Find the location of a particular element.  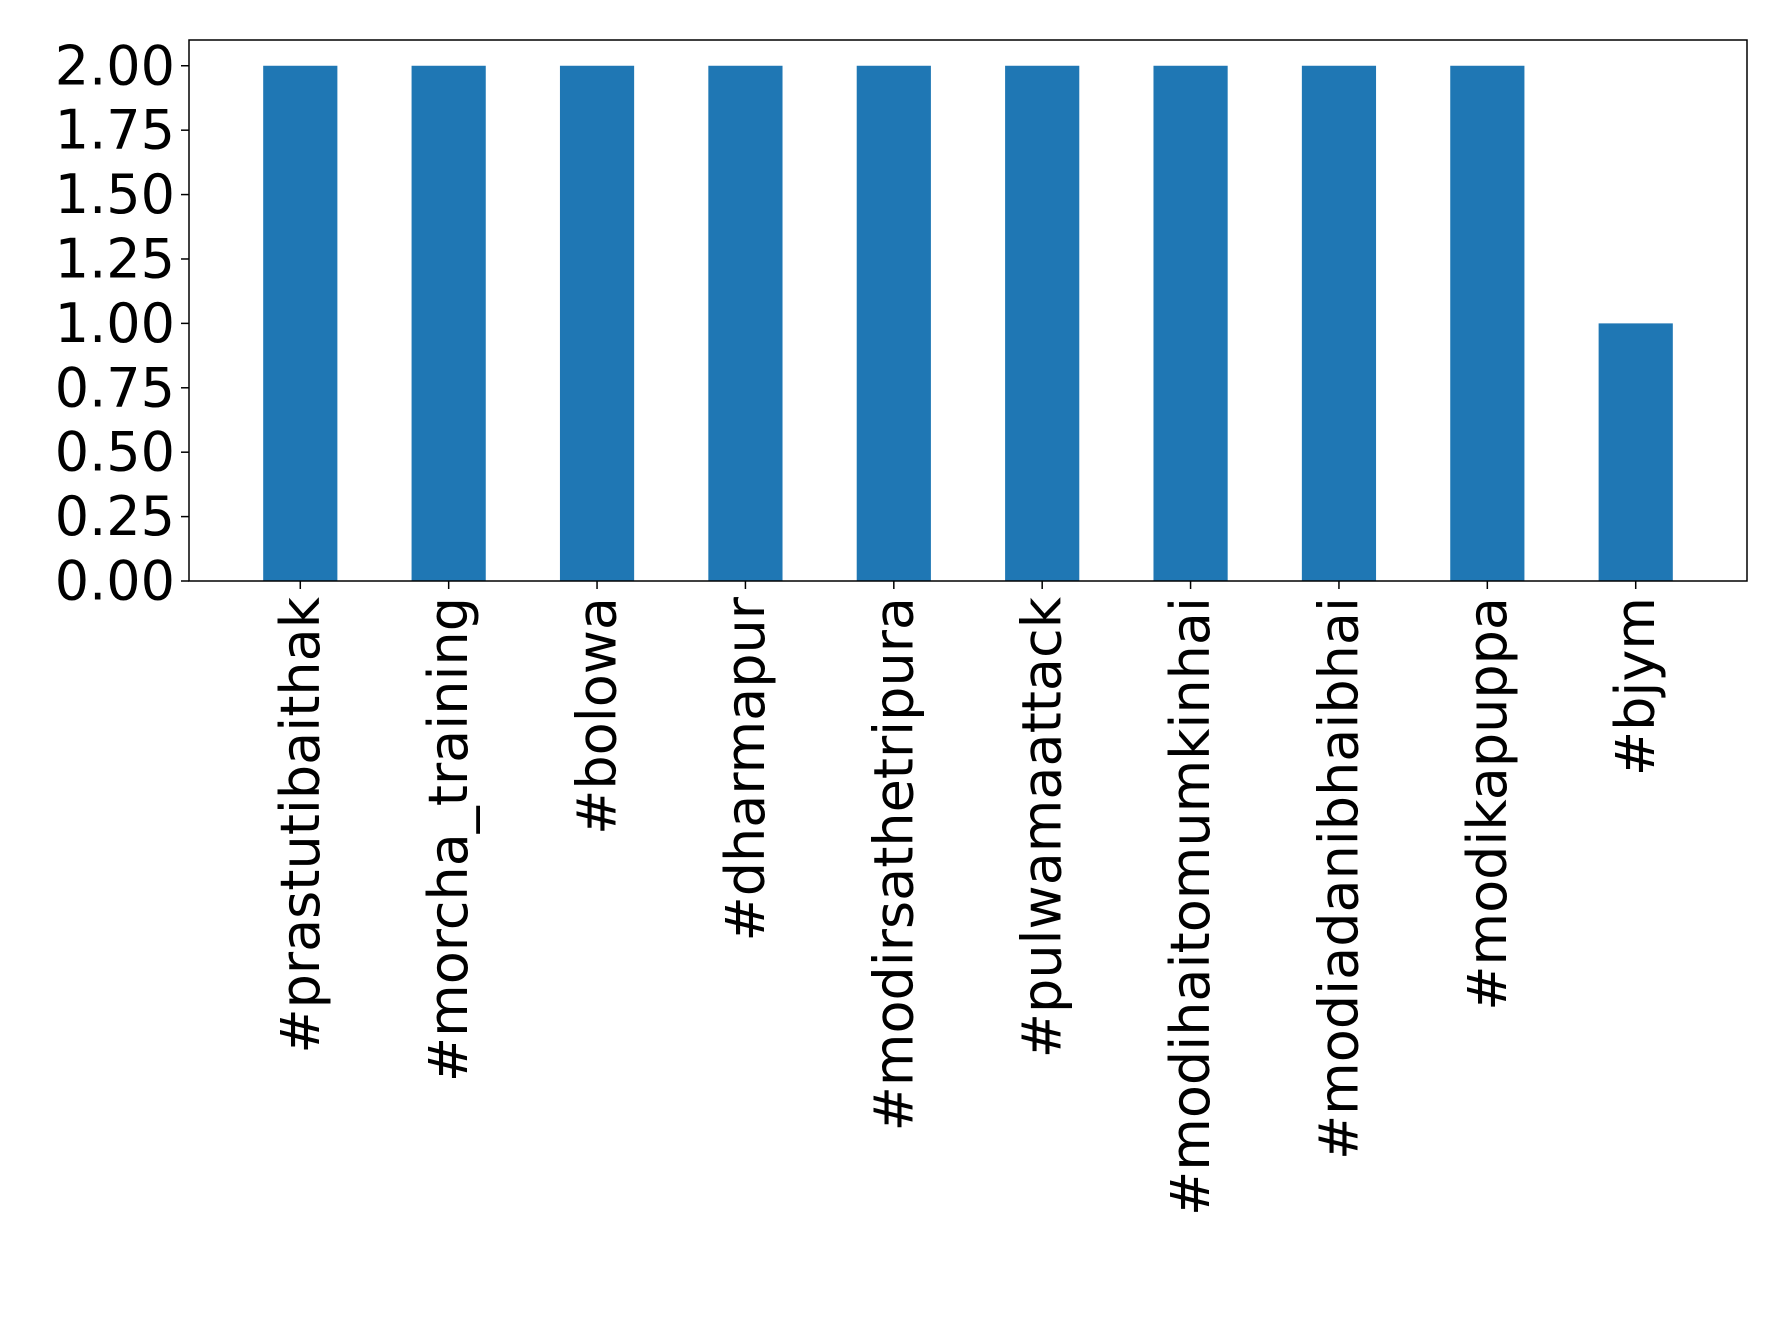

y-tick-label: 2.00 is located at coordinates (115, 65).